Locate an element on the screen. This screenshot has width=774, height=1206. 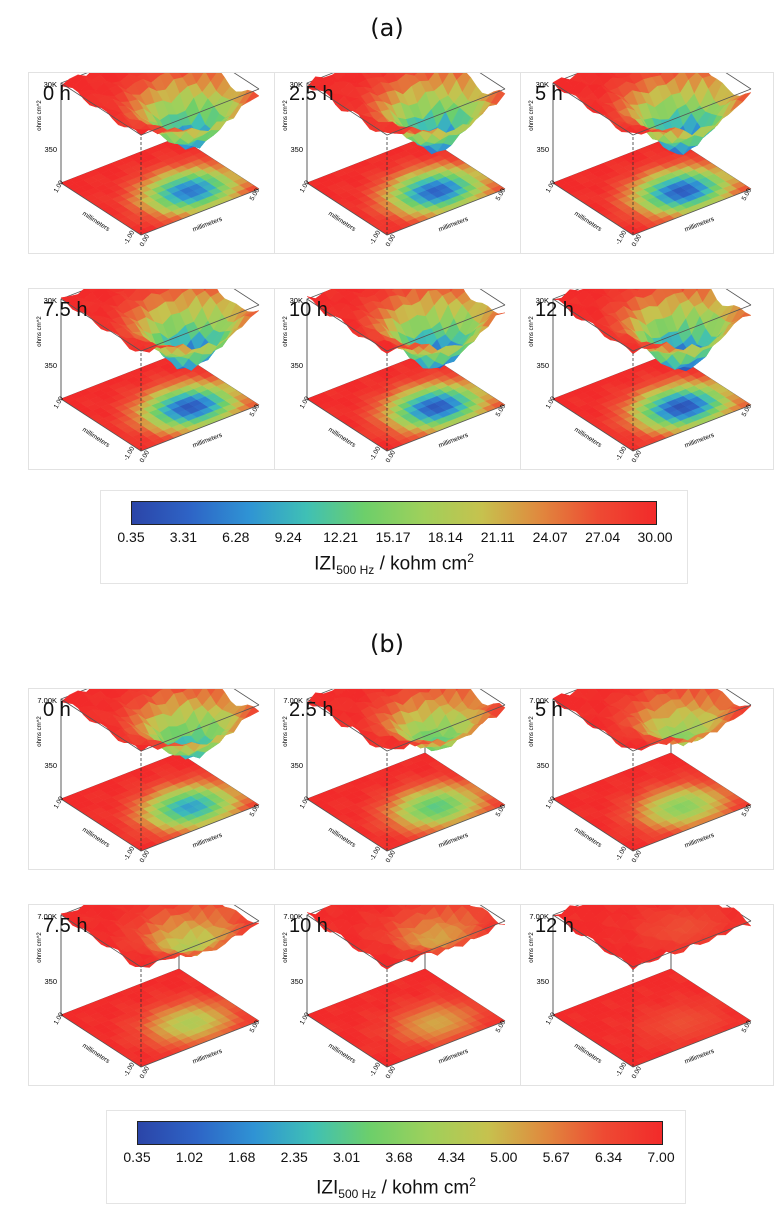
colorbar-tick: 30.00 is located at coordinates (655, 537).